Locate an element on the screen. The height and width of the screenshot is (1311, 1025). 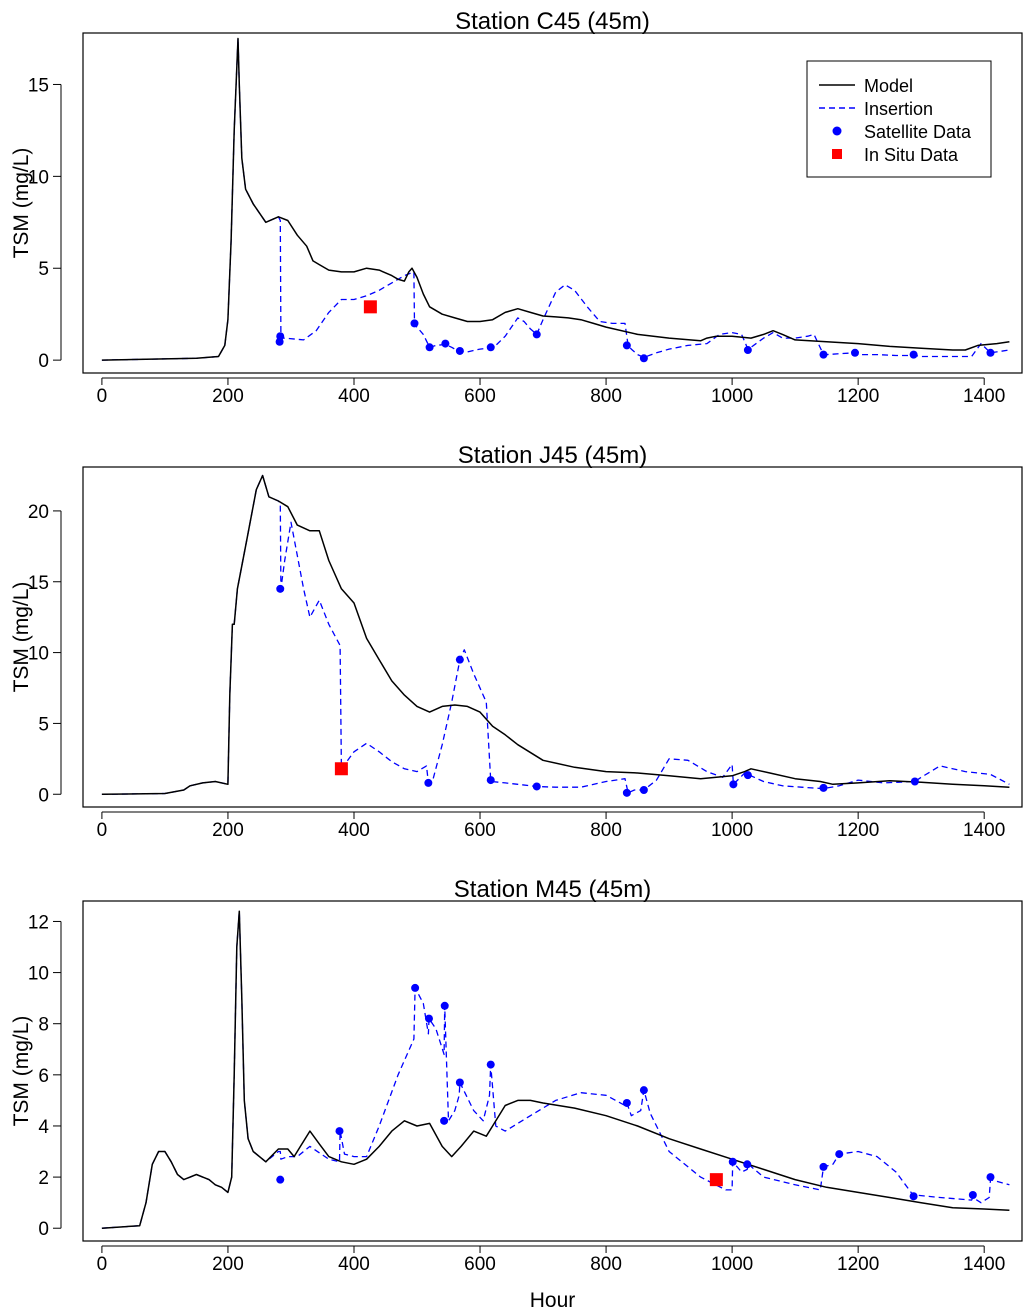
y-tick-label: 5 is located at coordinates (43, 724).